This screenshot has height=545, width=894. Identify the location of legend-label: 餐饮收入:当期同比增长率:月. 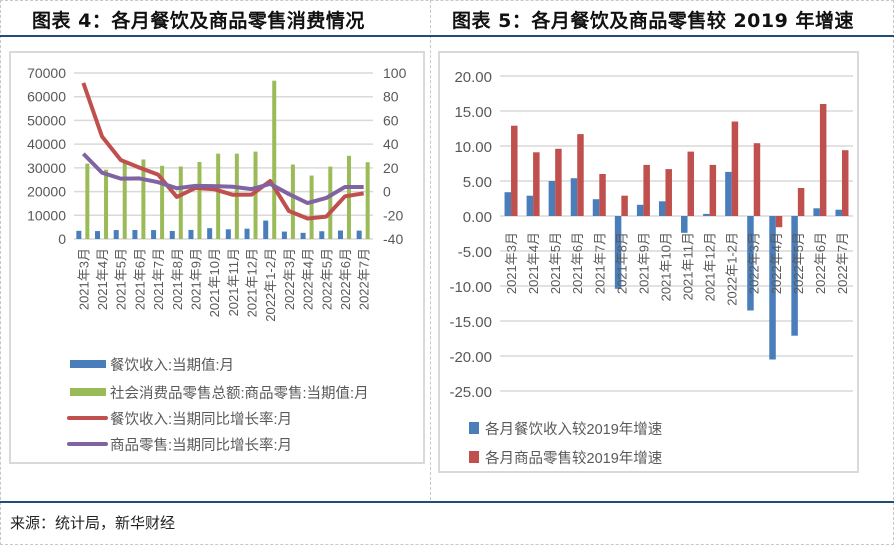
(201, 419).